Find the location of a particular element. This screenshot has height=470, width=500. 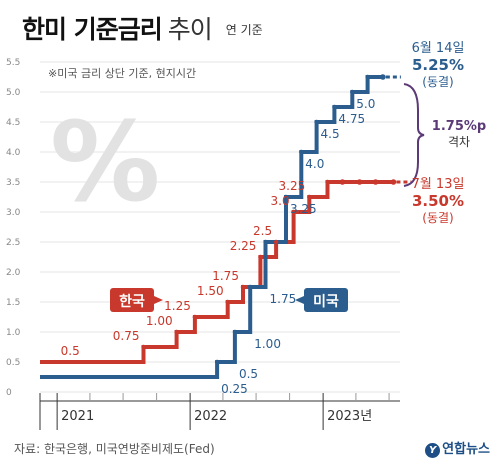

series-1-data-label-4: 3.25 is located at coordinates (303, 209).